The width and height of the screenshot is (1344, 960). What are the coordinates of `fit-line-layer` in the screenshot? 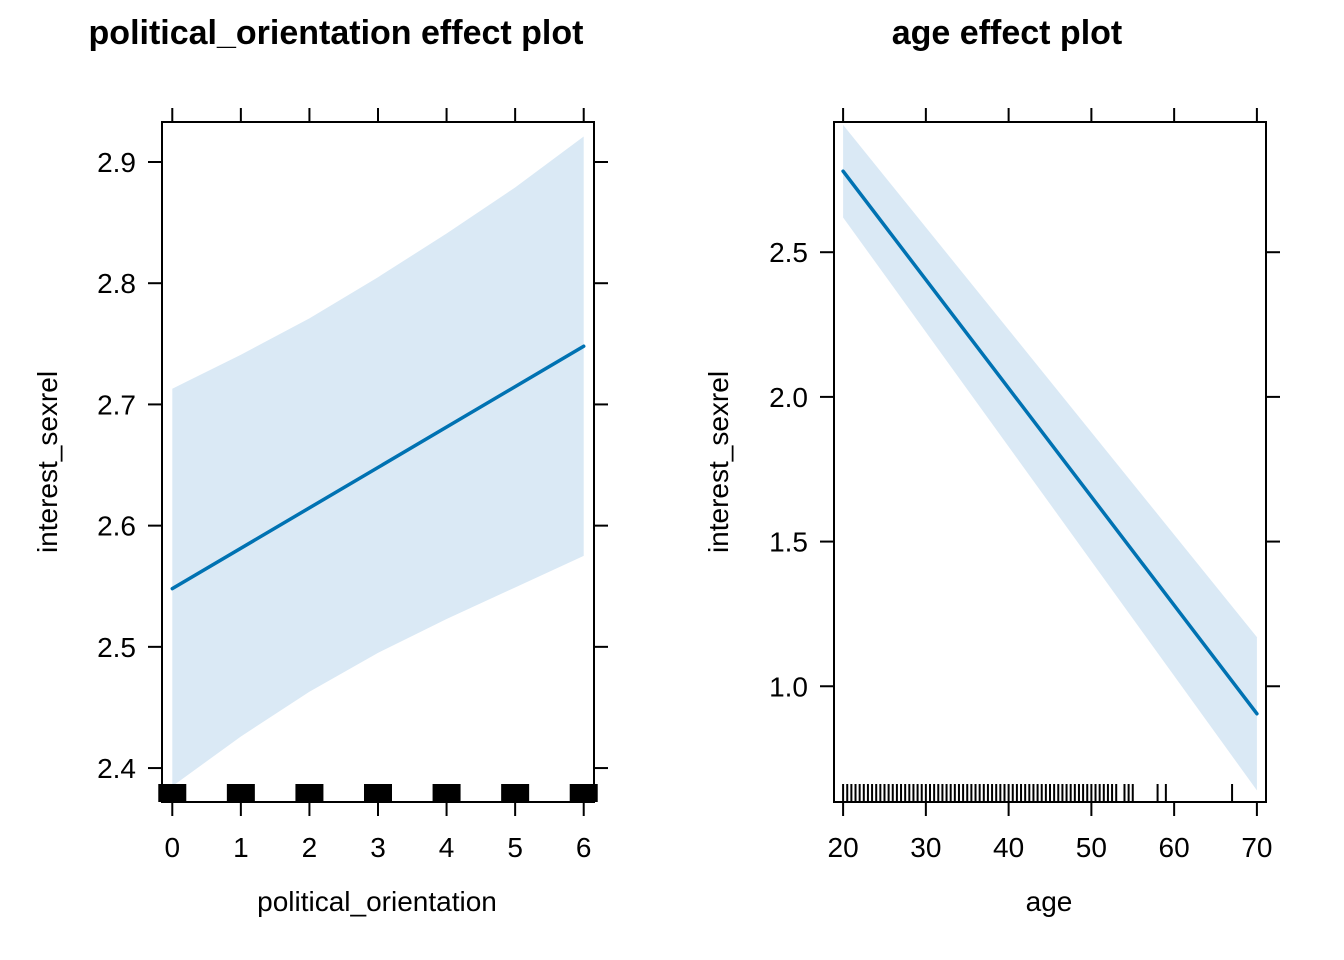 It's located at (378, 467).